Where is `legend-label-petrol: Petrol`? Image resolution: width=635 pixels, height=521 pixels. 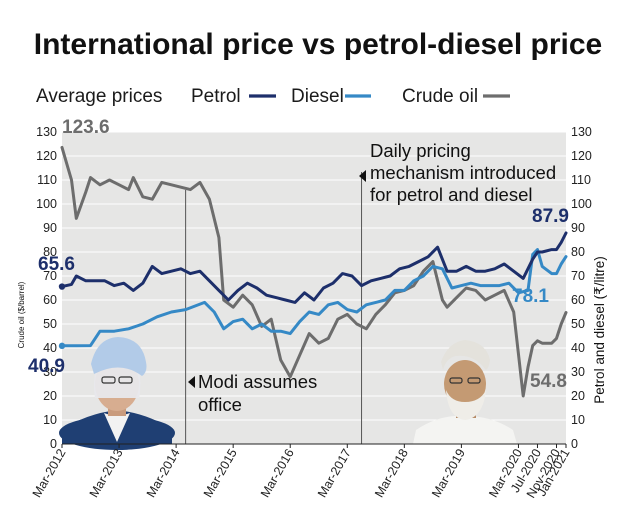 legend-label-petrol: Petrol is located at coordinates (216, 96).